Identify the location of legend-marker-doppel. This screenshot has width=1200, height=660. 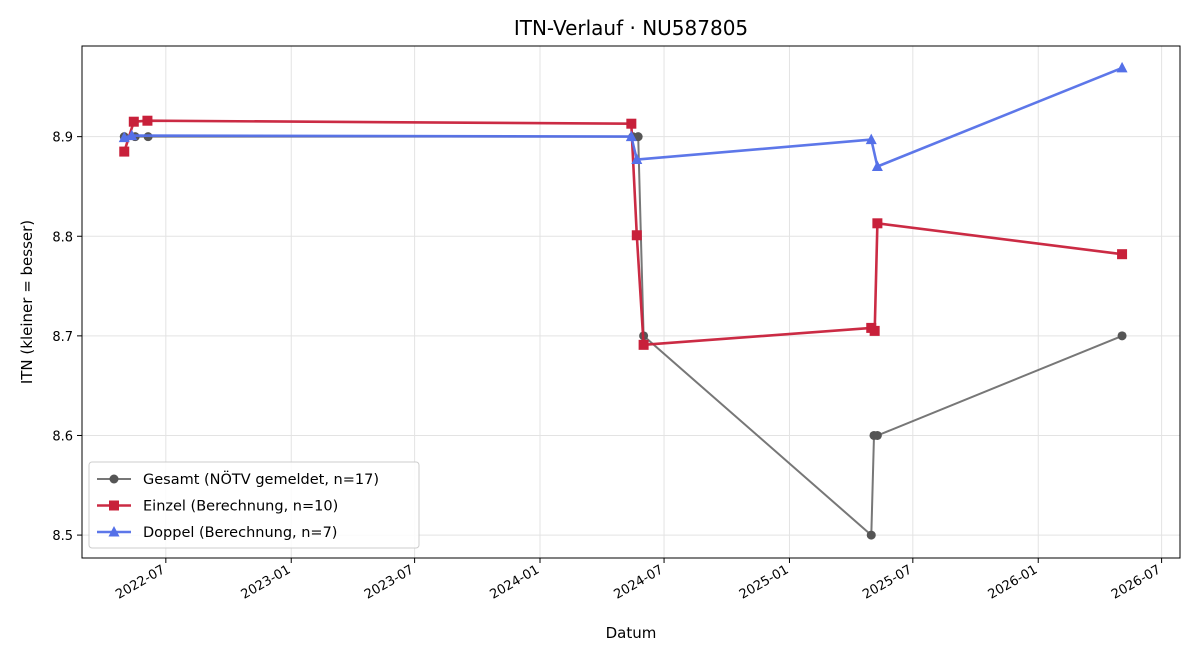
(114, 531).